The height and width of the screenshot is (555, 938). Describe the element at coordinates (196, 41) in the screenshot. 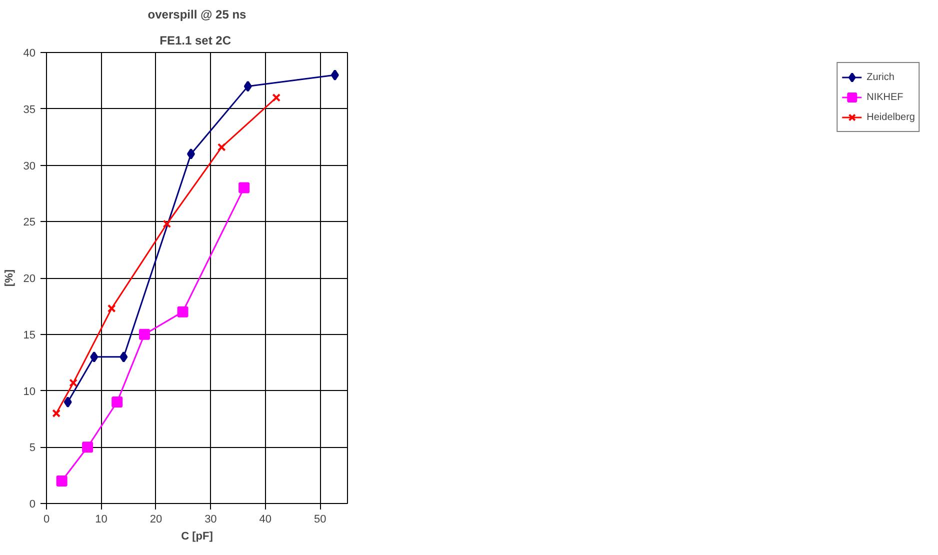

I see `chart-subtitle: FE1.1 set 2C` at that location.